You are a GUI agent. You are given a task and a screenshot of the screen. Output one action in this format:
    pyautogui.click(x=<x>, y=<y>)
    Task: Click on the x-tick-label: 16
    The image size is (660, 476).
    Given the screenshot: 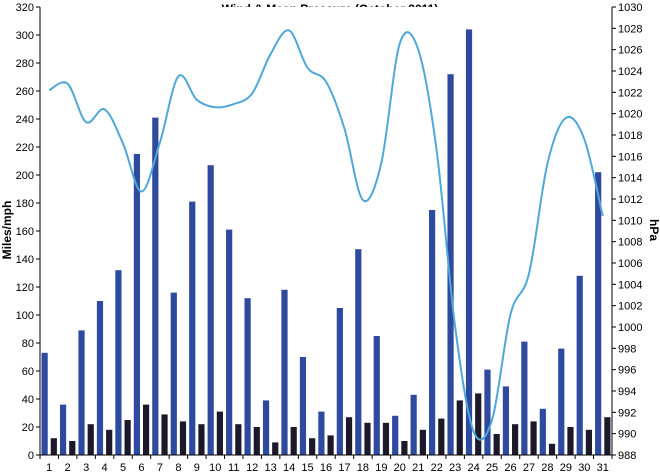 What is the action you would take?
    pyautogui.click(x=326, y=468)
    